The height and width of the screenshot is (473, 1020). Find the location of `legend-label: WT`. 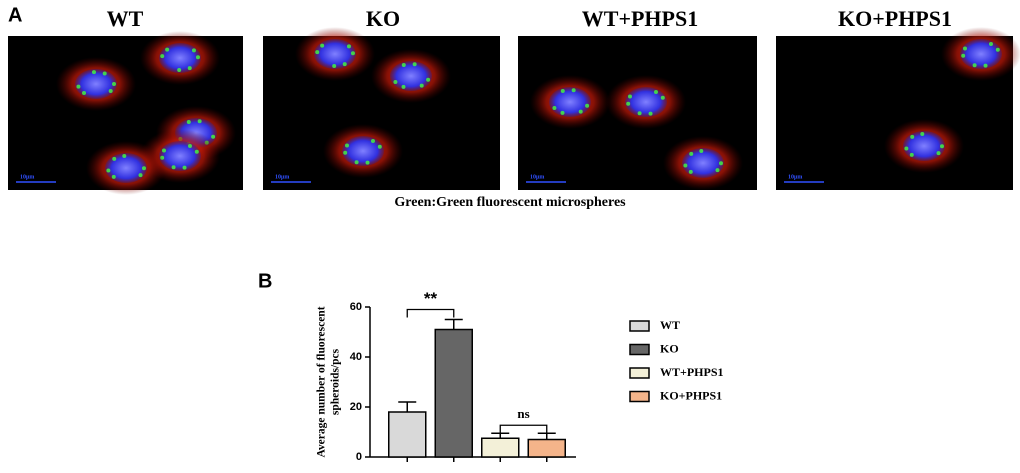

legend-label: WT is located at coordinates (670, 325).